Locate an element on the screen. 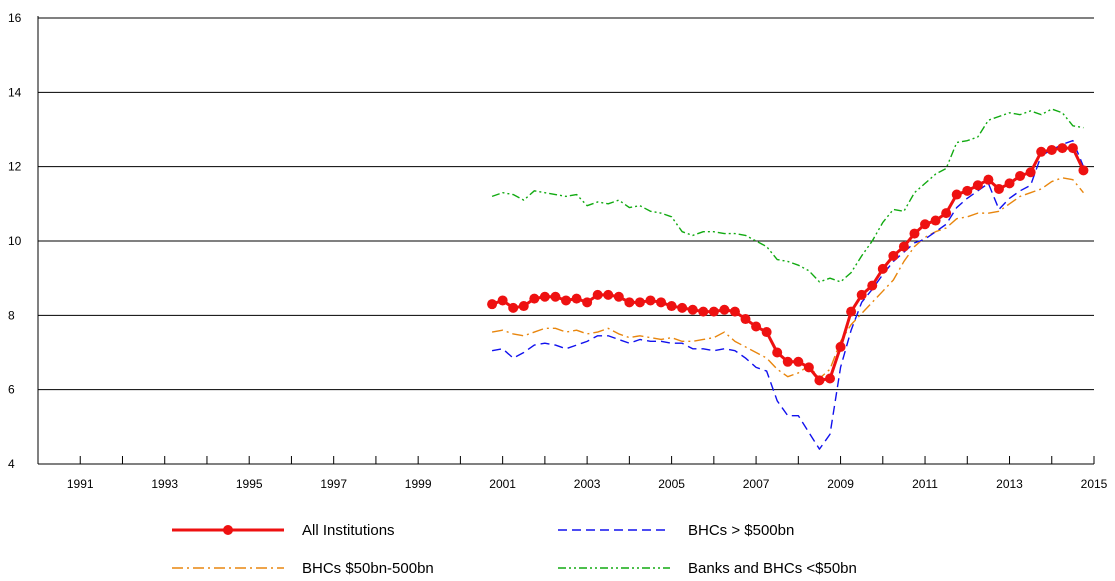  y-tick-label: 14 is located at coordinates (15, 92).